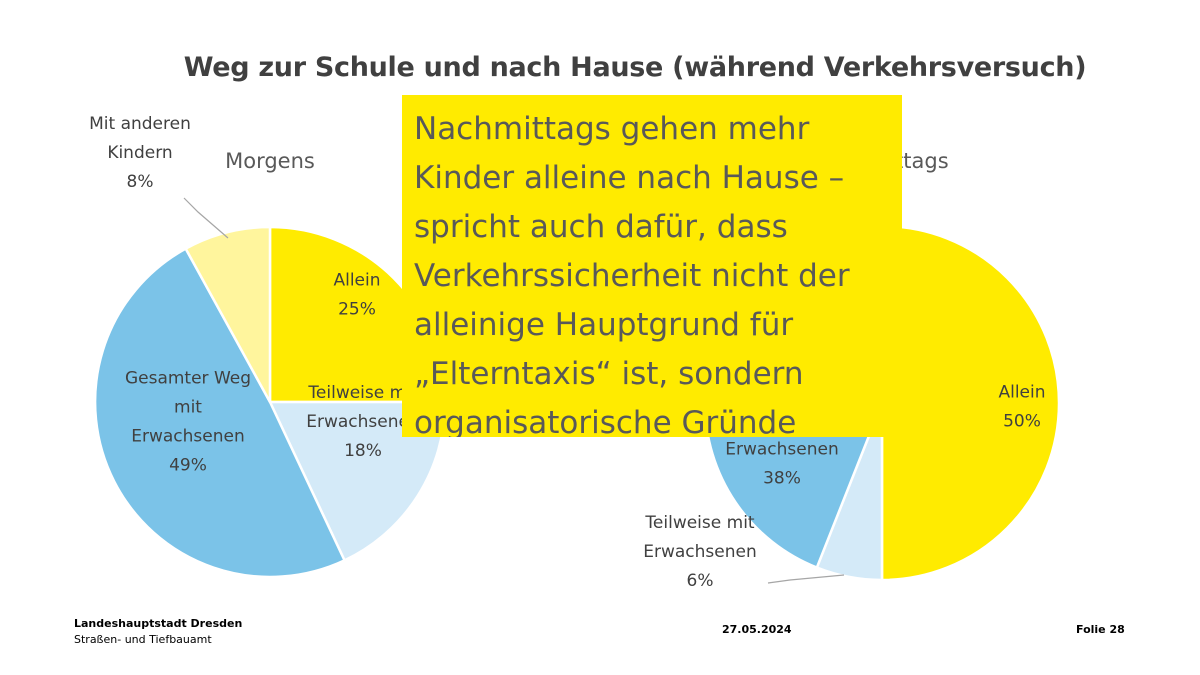 Image resolution: width=1200 pixels, height=675 pixels. What do you see at coordinates (158, 623) in the screenshot?
I see `footer-org-name: Landeshauptstadt Dresden` at bounding box center [158, 623].